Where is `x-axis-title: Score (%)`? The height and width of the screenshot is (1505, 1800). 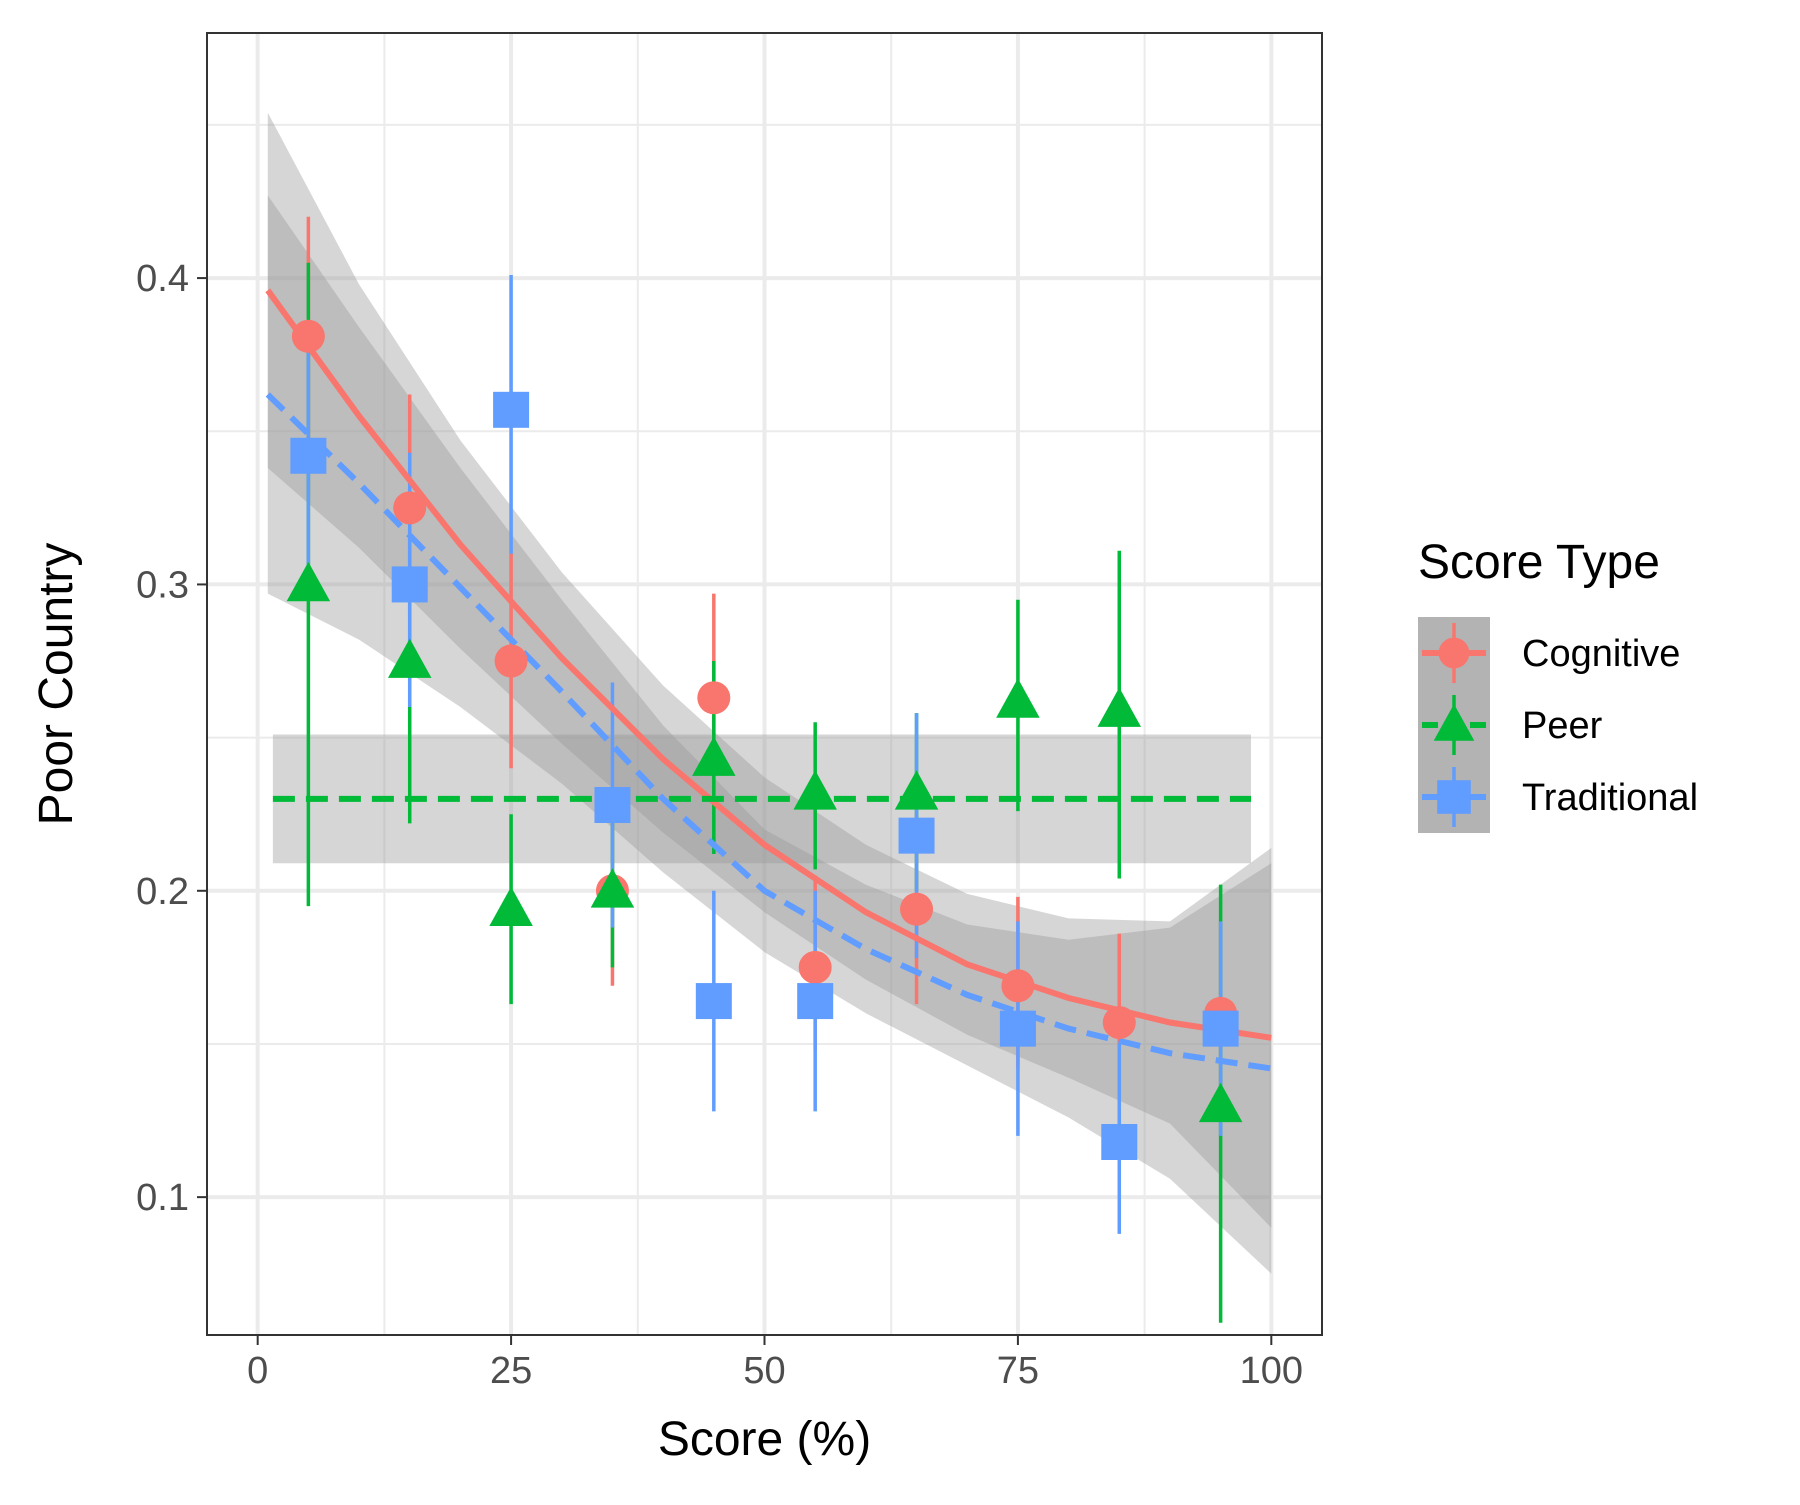 x-axis-title: Score (%) is located at coordinates (764, 1439).